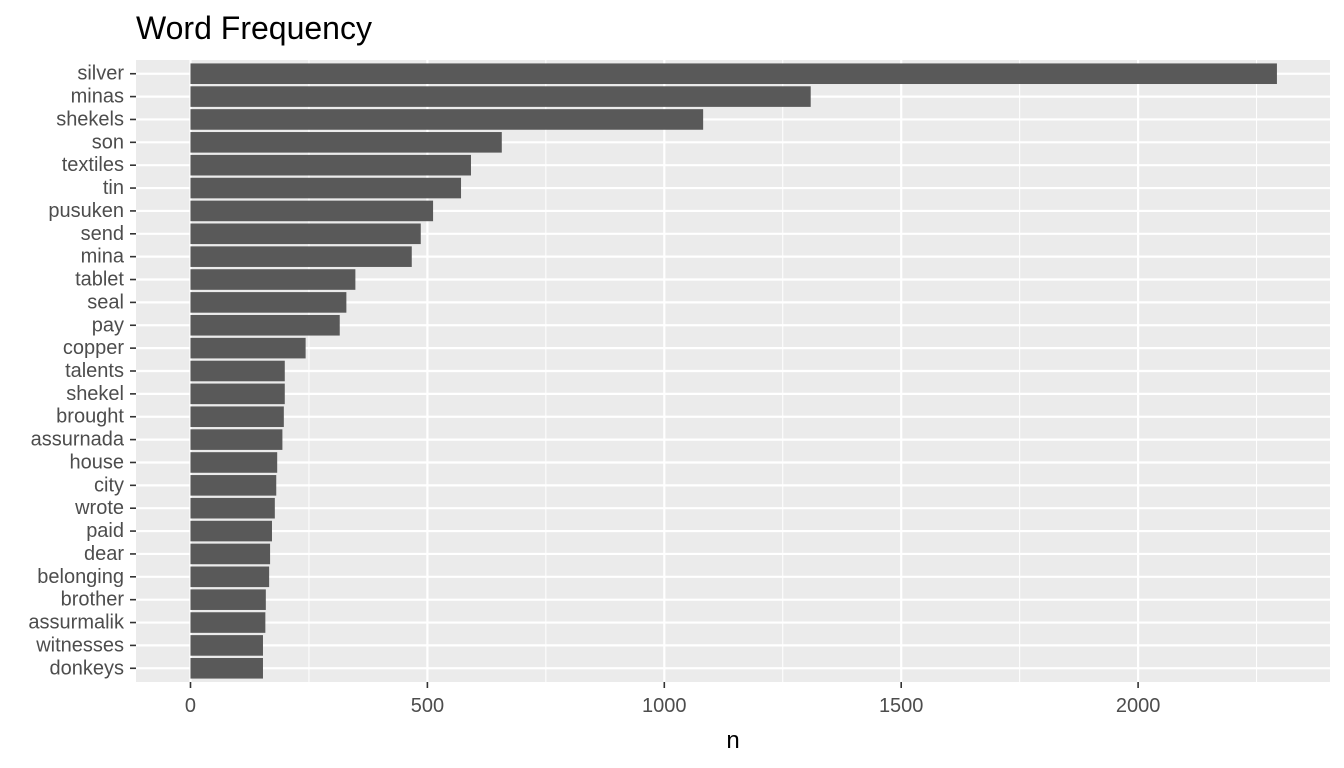 The image size is (1344, 768). Describe the element at coordinates (108, 142) in the screenshot. I see `y-tick-label: son` at that location.